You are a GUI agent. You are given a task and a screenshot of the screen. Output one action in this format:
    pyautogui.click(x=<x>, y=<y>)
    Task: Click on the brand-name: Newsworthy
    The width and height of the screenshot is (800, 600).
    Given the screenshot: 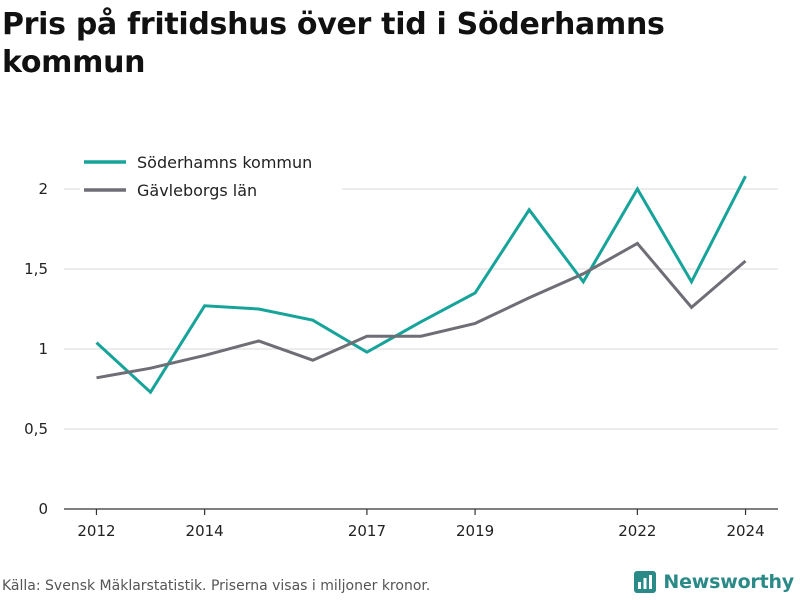 What is the action you would take?
    pyautogui.click(x=728, y=582)
    